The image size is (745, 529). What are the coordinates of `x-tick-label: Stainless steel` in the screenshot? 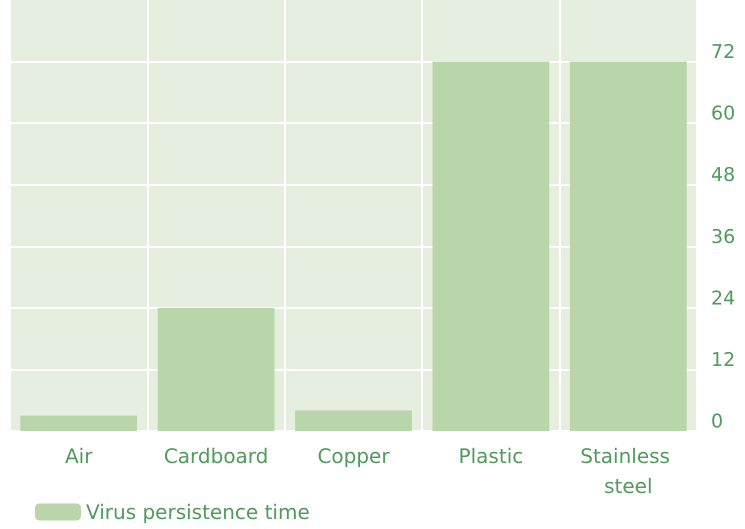 It's located at (628, 471).